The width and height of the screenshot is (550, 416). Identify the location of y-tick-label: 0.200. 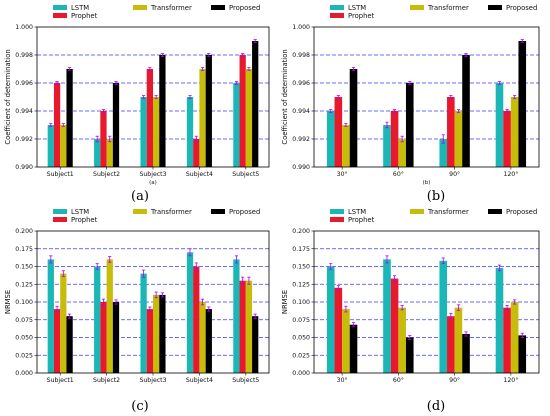
(24, 231).